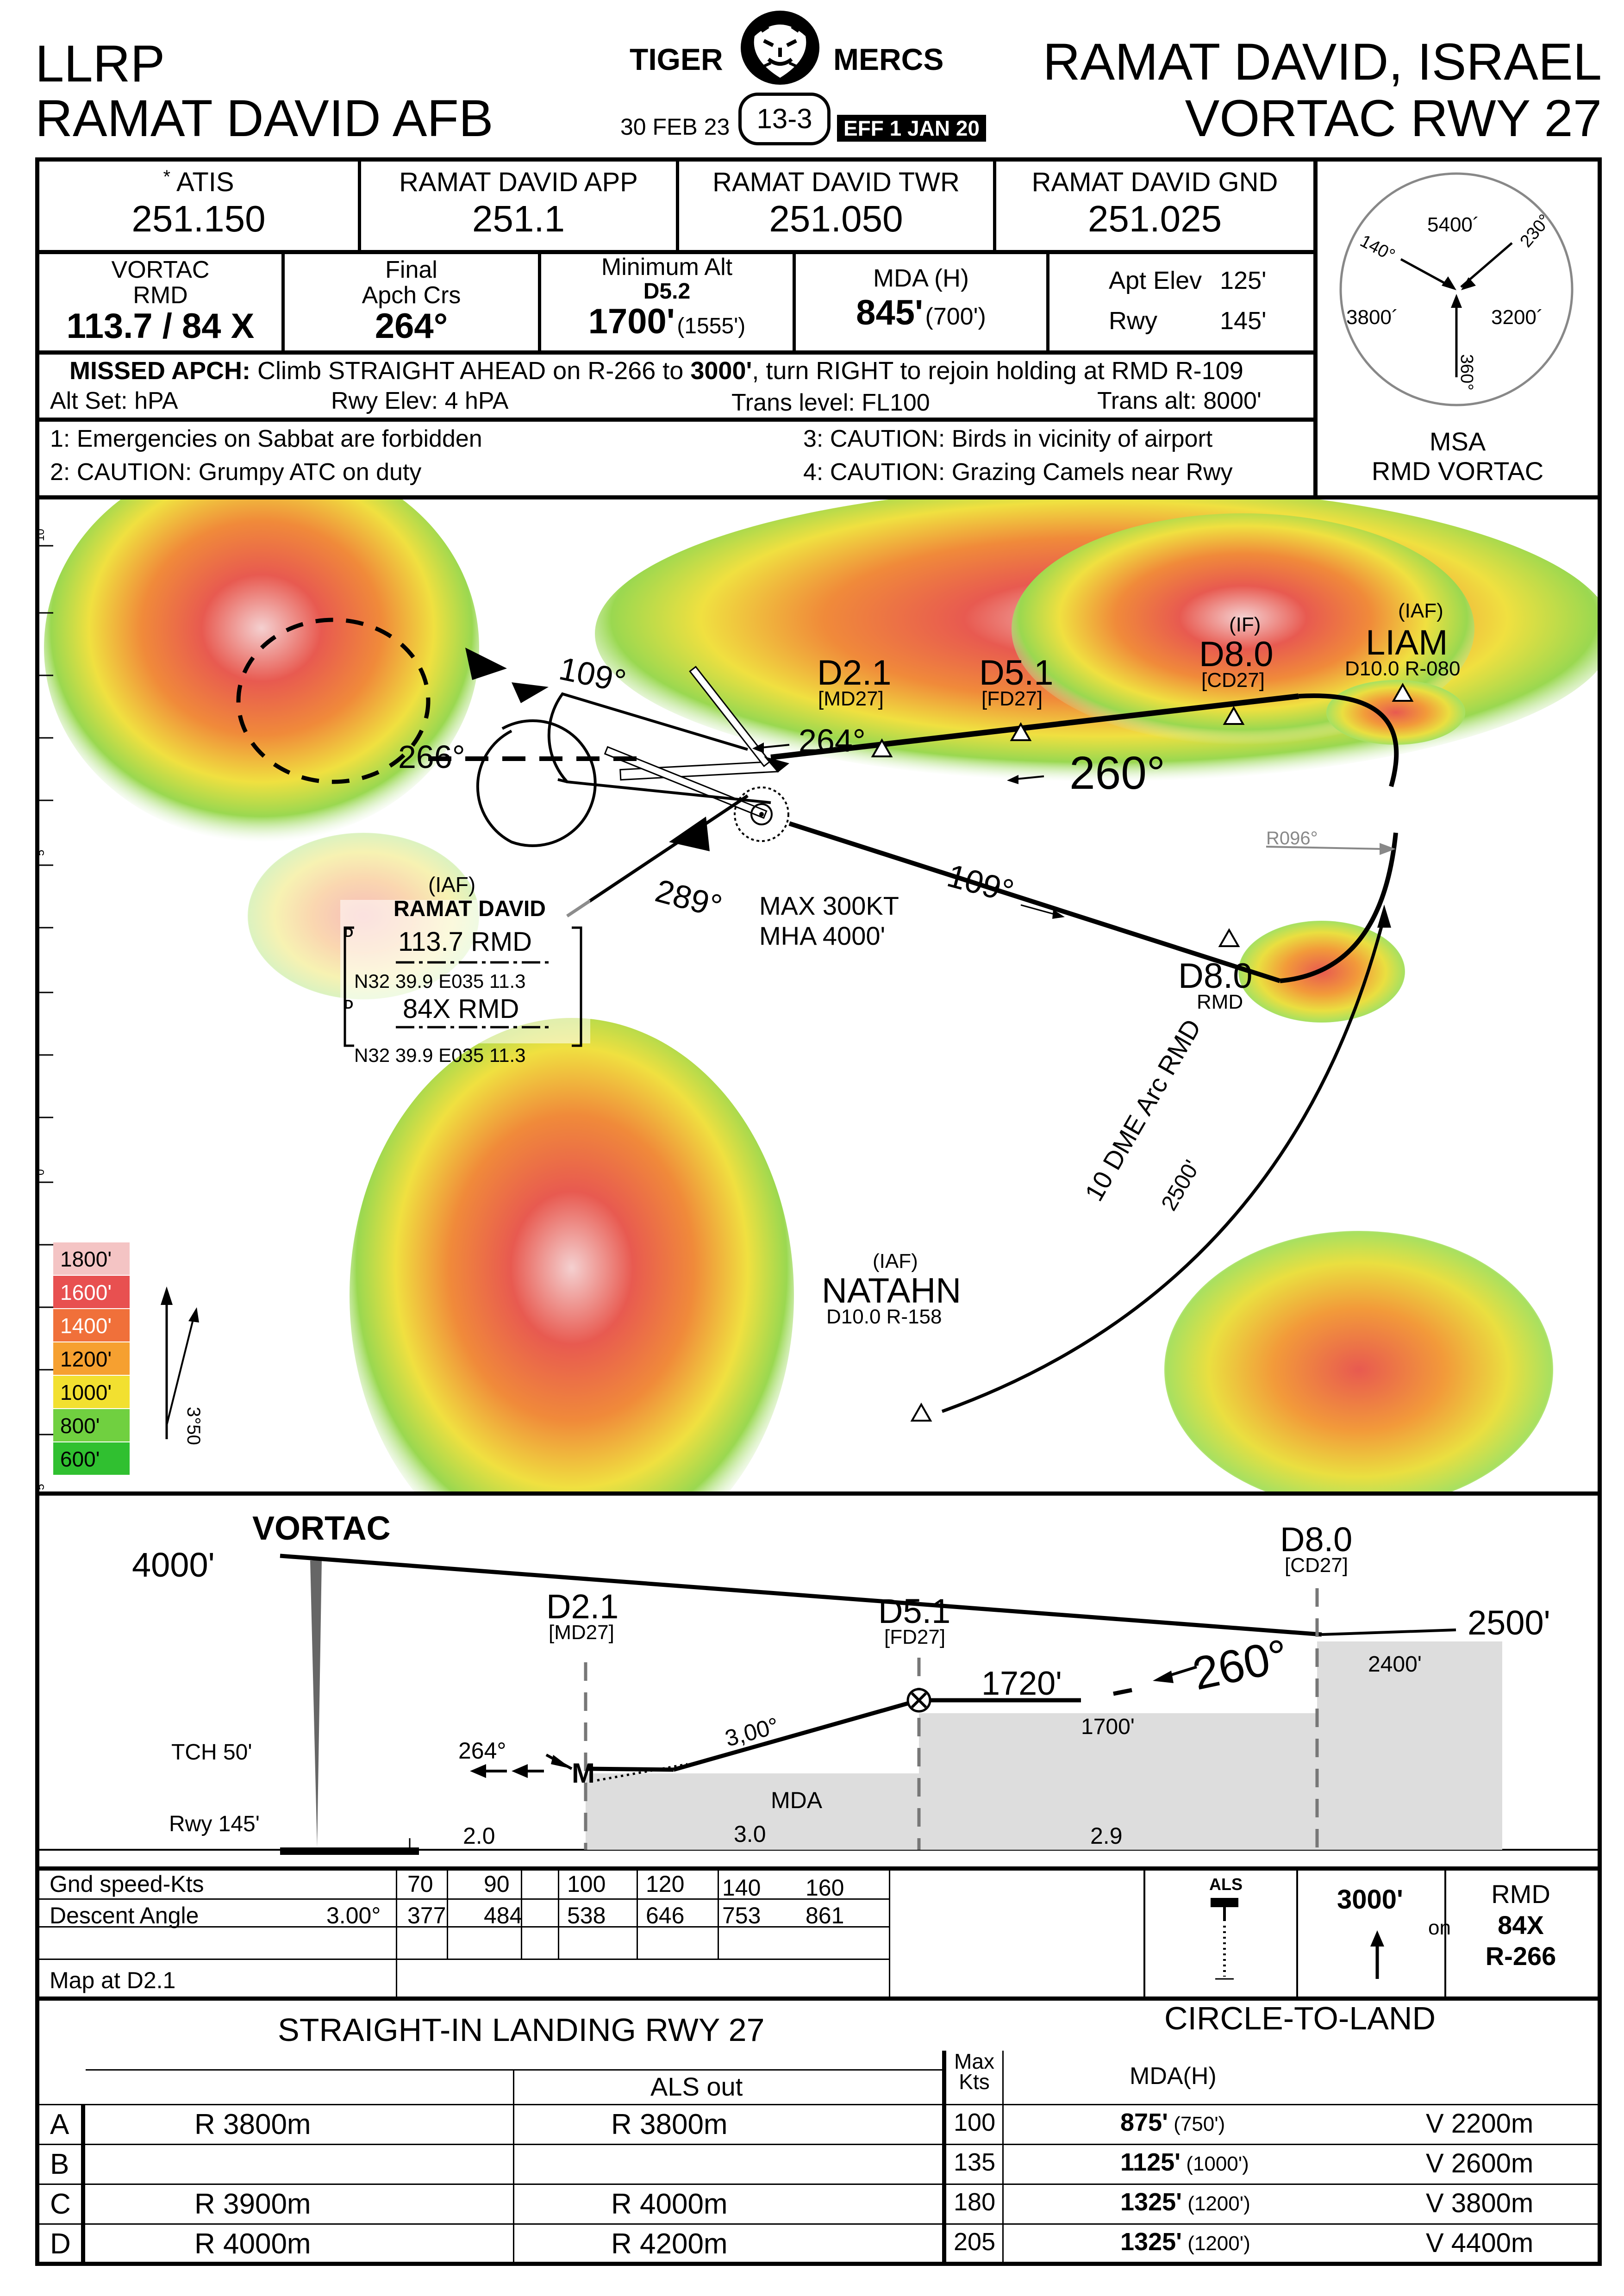 Image resolution: width=1624 pixels, height=2296 pixels. I want to click on rate-90: 484, so click(503, 1915).